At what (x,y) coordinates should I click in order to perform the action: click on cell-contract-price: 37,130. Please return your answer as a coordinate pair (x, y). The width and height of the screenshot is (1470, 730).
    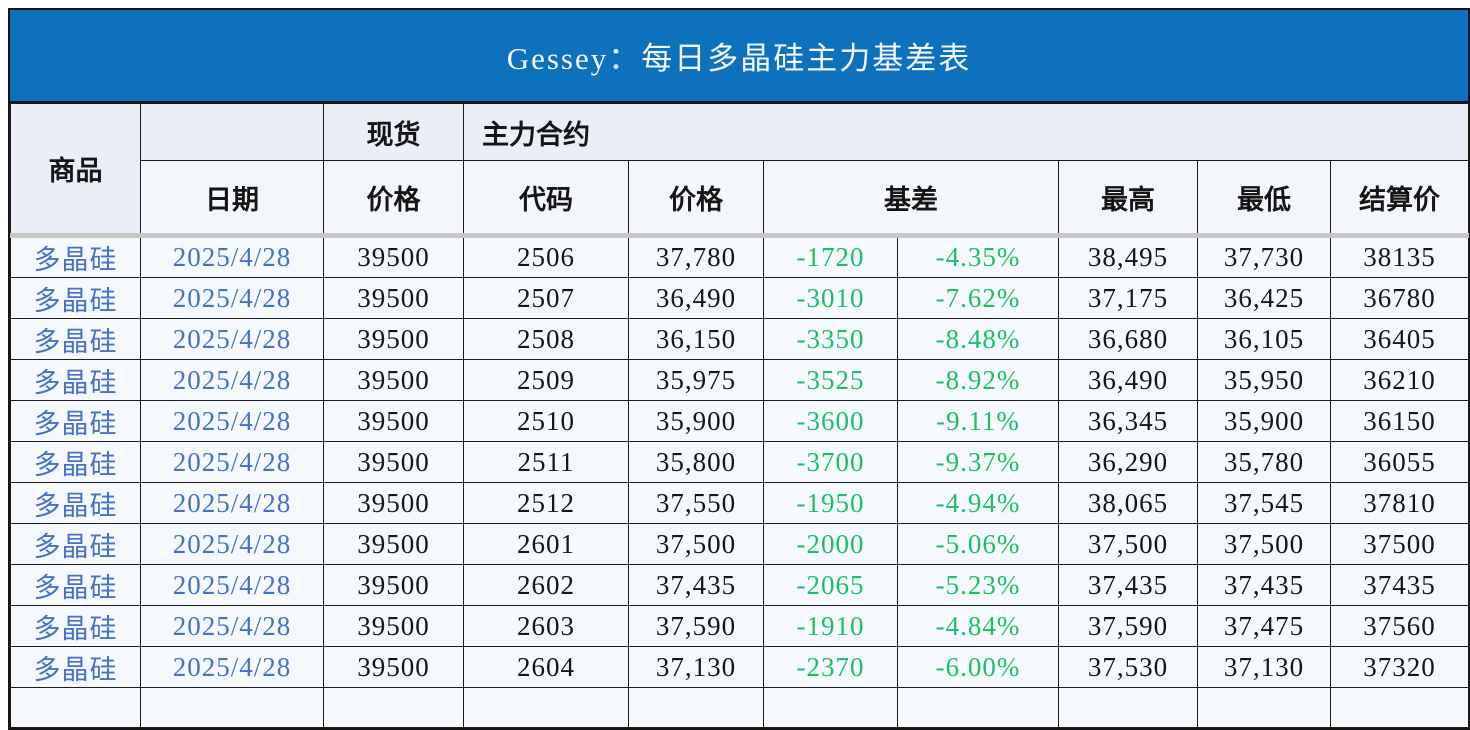
    Looking at the image, I should click on (696, 667).